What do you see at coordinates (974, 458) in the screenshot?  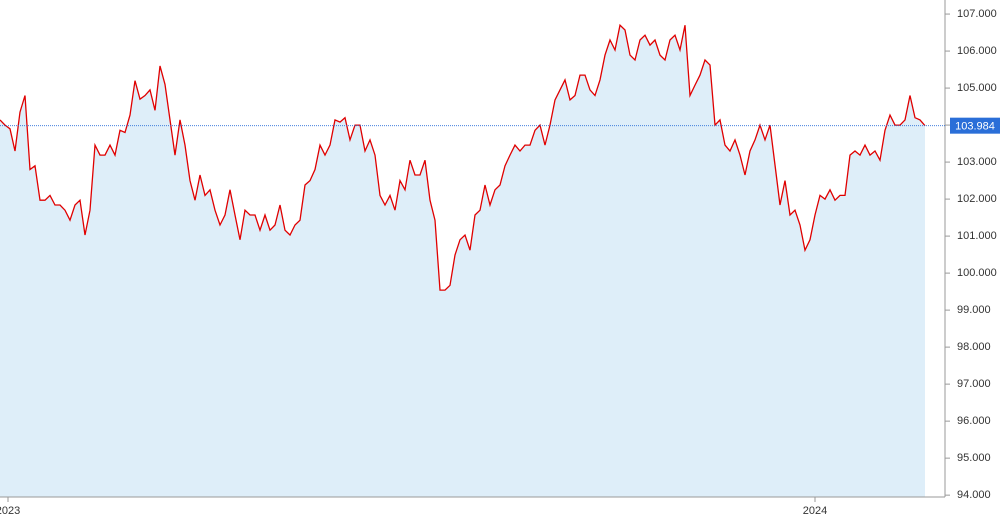 I see `y-tick-label: 95.000` at bounding box center [974, 458].